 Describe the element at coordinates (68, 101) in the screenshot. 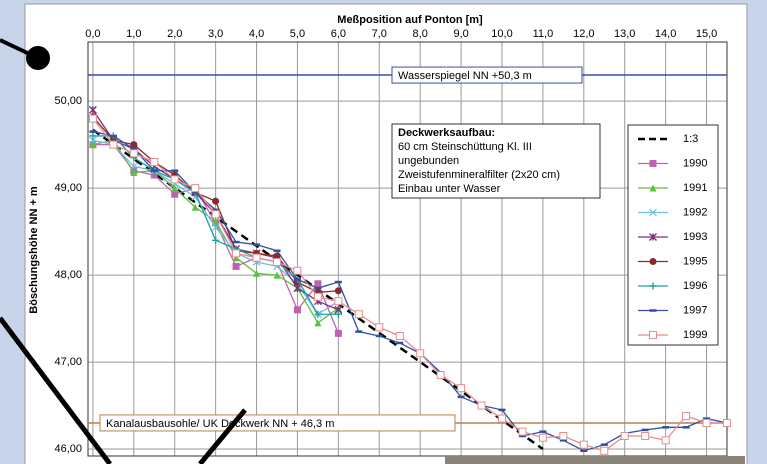

I see `y-tick-label: 50,00` at that location.